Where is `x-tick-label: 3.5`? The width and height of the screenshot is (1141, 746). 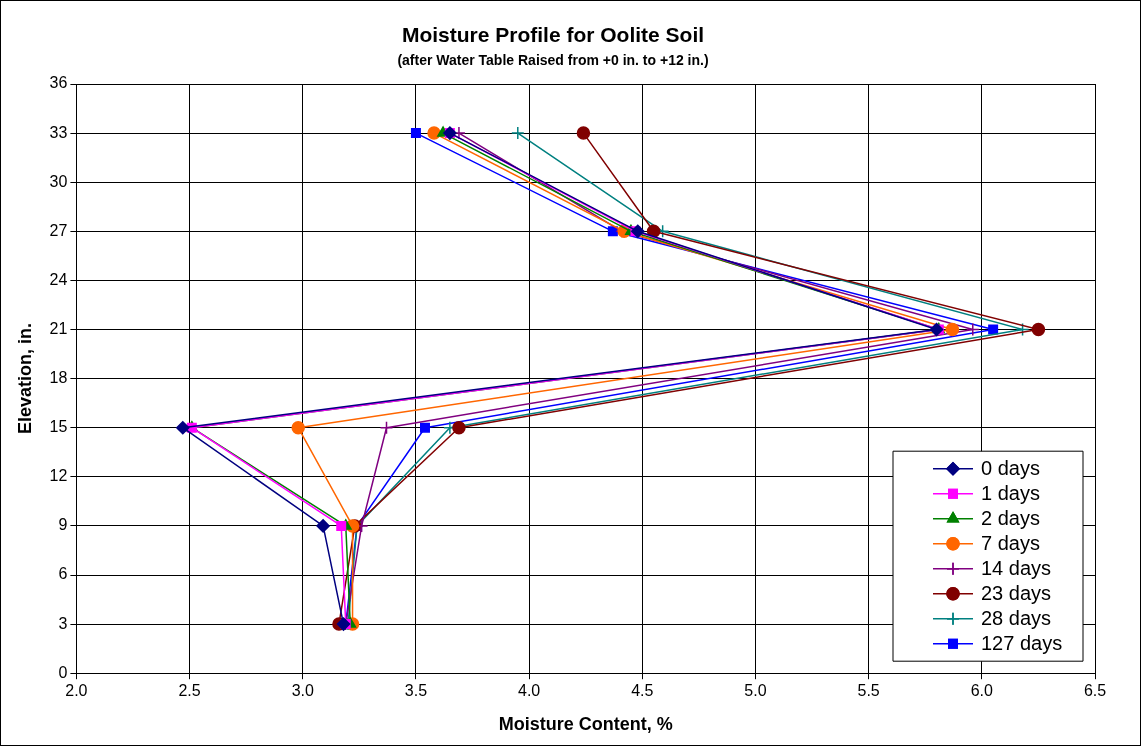
x-tick-label: 3.5 is located at coordinates (416, 691).